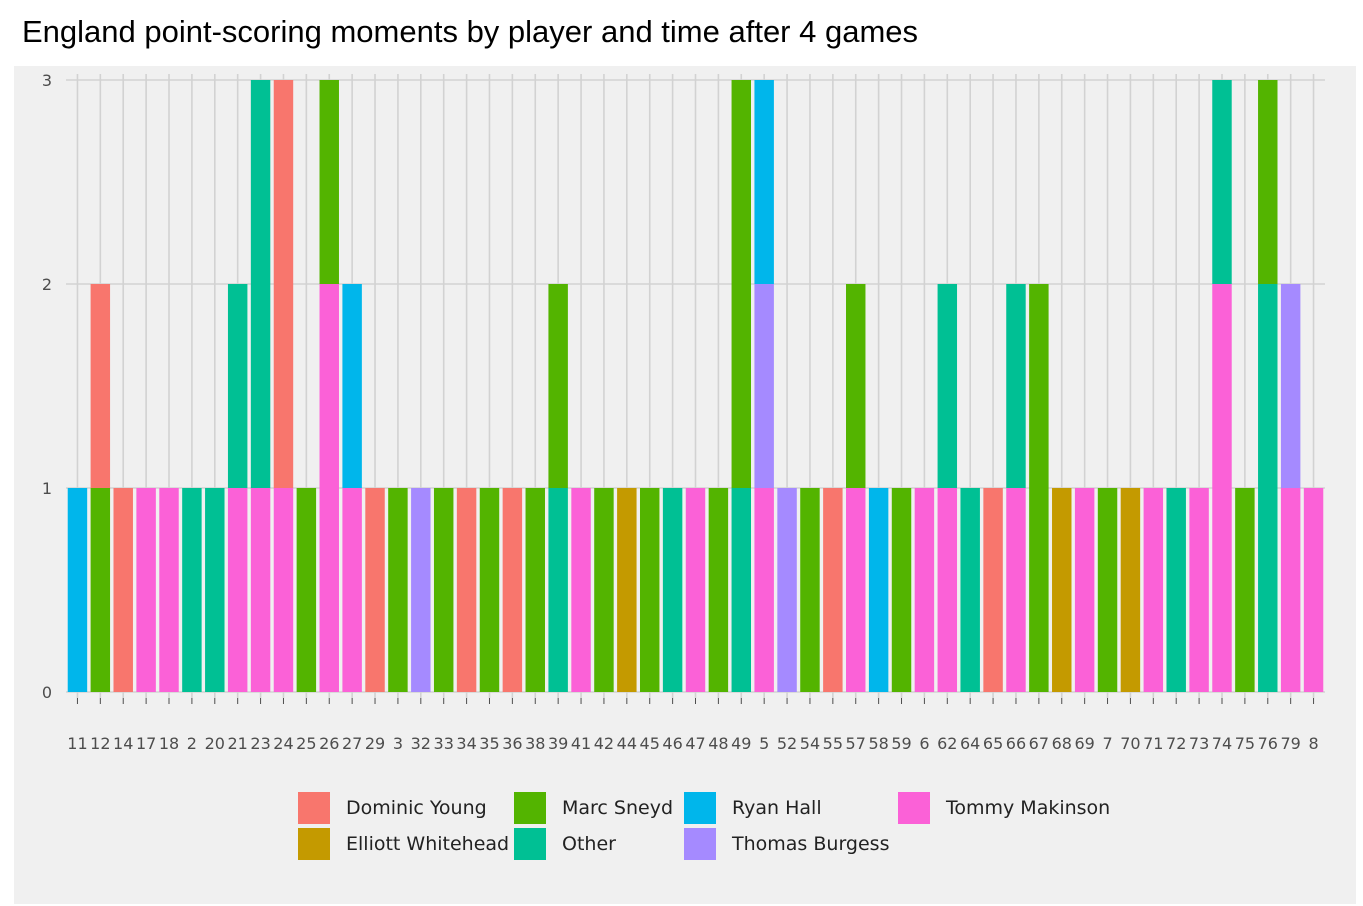  Describe the element at coordinates (878, 743) in the screenshot. I see `x-tick-label: 58` at that location.